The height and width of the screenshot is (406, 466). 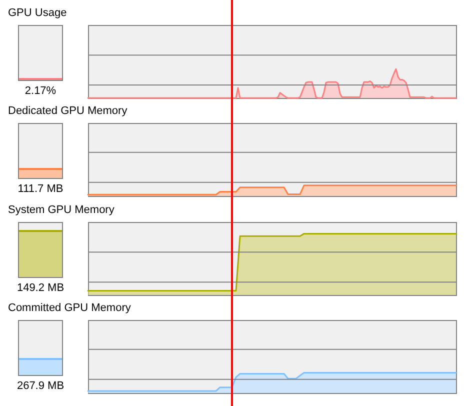 I want to click on chart-title: Committed GPU Memory, so click(x=69, y=308).